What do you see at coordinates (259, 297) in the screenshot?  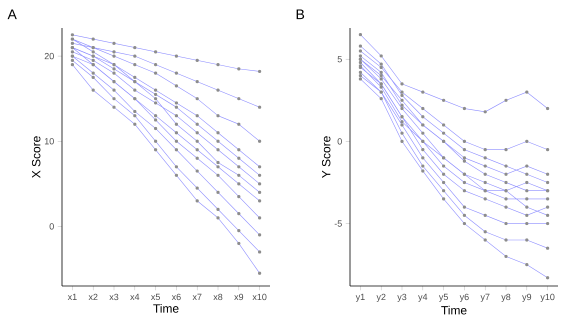 I see `x-tick-label: x10` at bounding box center [259, 297].